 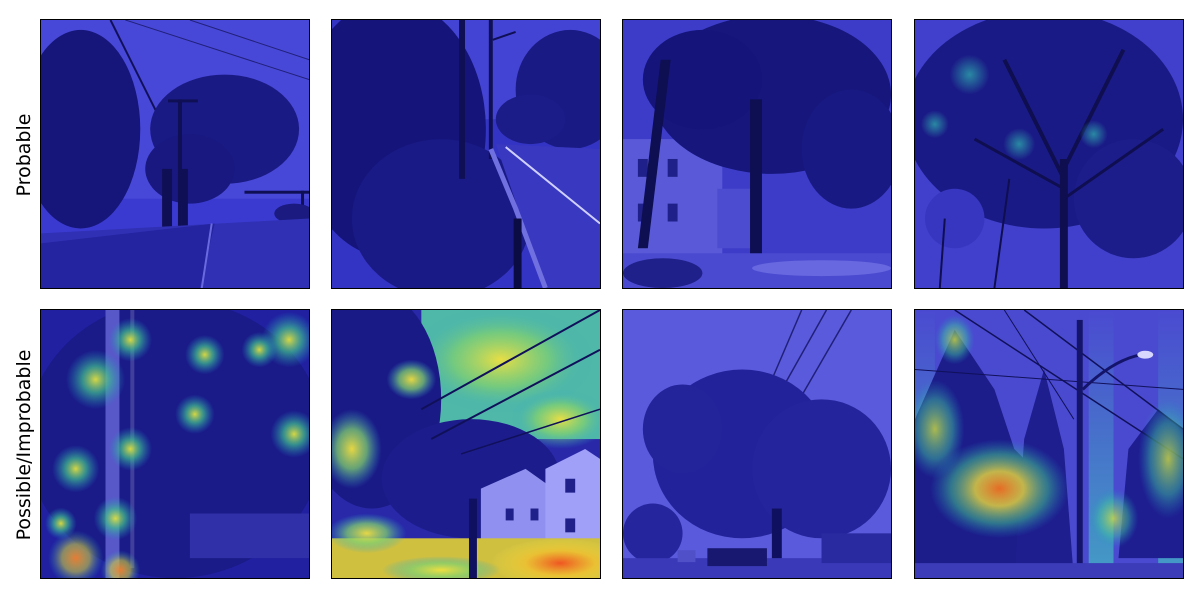 I want to click on image-tile-row1-col3, so click(x=757, y=154).